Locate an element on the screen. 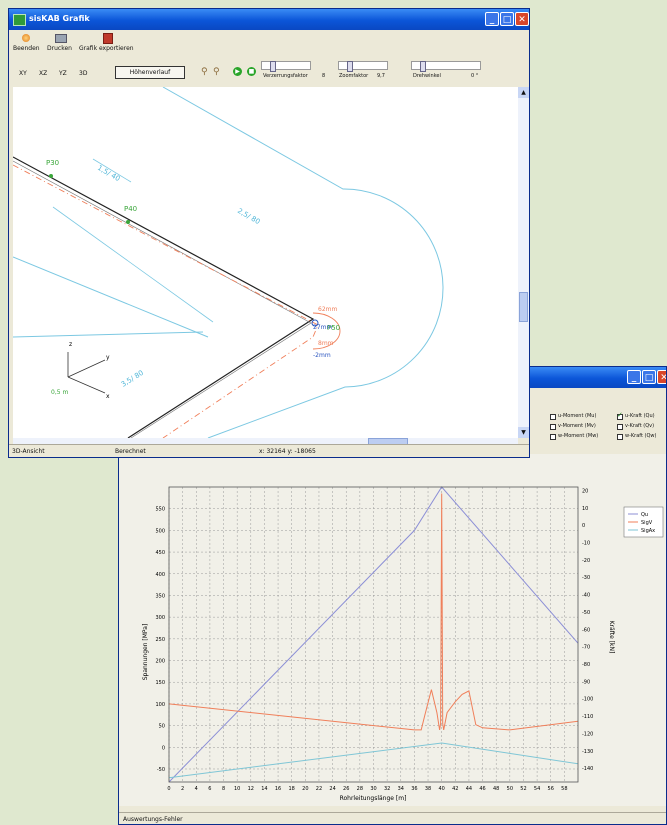 This screenshot has width=667, height=825. x-tick-label: 8 is located at coordinates (223, 789).